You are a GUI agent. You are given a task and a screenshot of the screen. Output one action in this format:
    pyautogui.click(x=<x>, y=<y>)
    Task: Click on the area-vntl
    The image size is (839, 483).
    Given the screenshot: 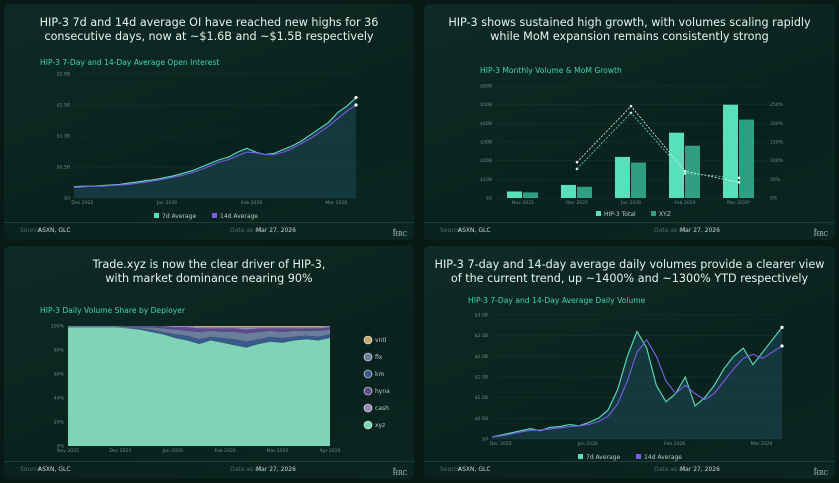 What is the action you would take?
    pyautogui.click(x=199, y=327)
    